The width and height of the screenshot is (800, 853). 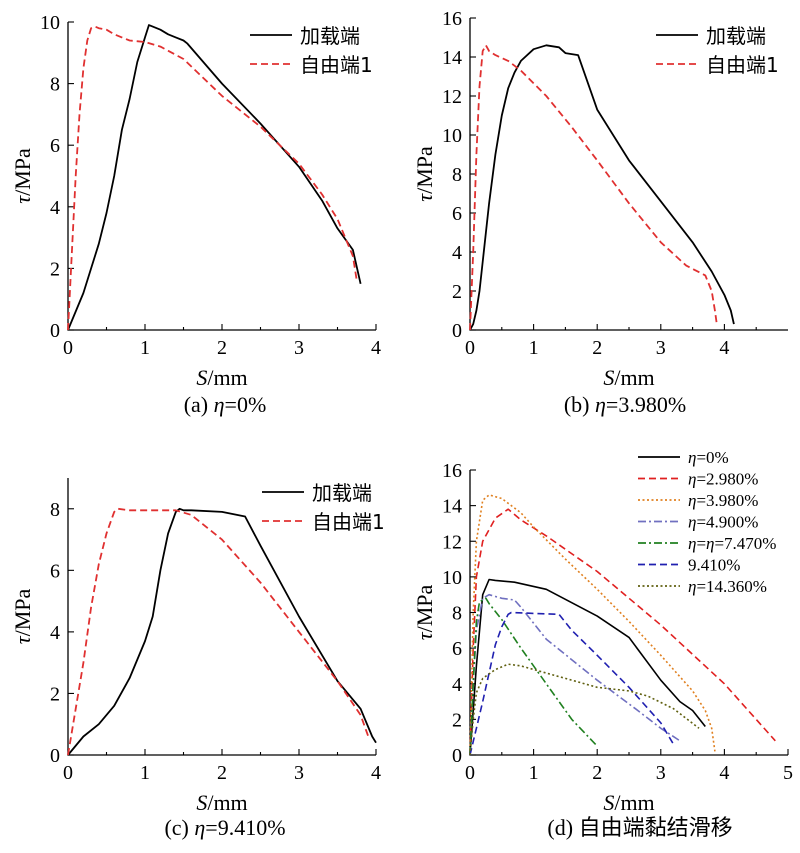 What do you see at coordinates (732, 543) in the screenshot?
I see `legend-label-5: η=η=7.470%` at bounding box center [732, 543].